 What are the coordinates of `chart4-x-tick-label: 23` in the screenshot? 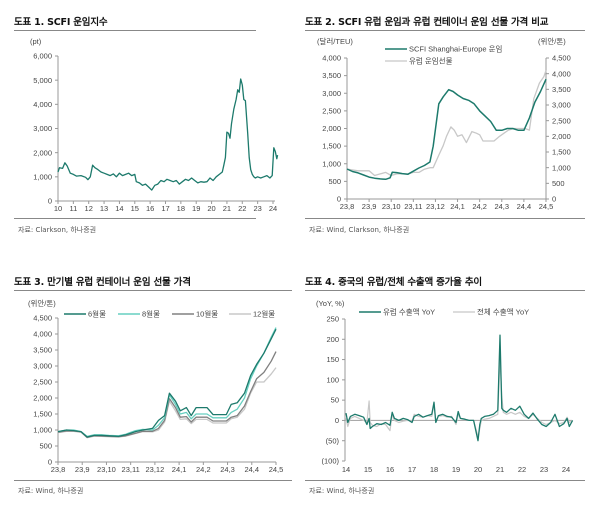 It's located at (544, 469).